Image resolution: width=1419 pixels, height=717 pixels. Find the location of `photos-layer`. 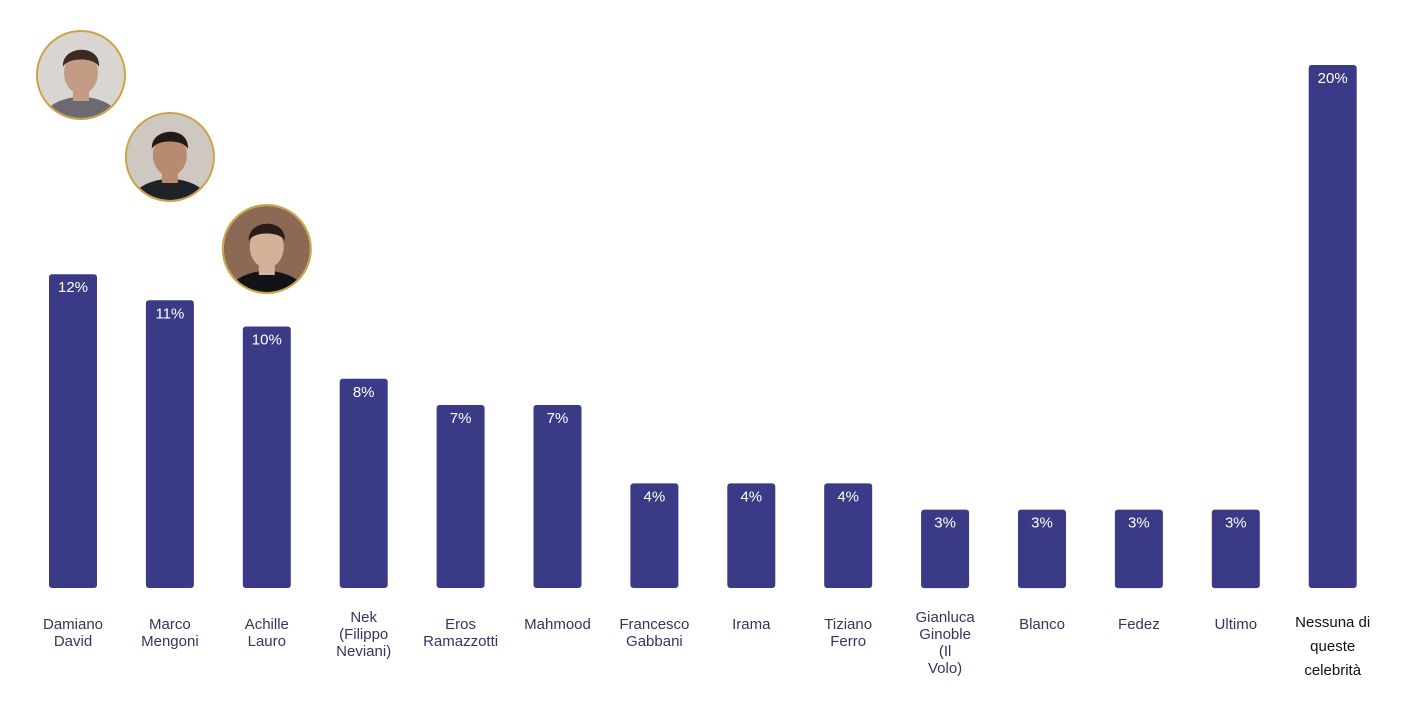

photos-layer is located at coordinates (174, 162).